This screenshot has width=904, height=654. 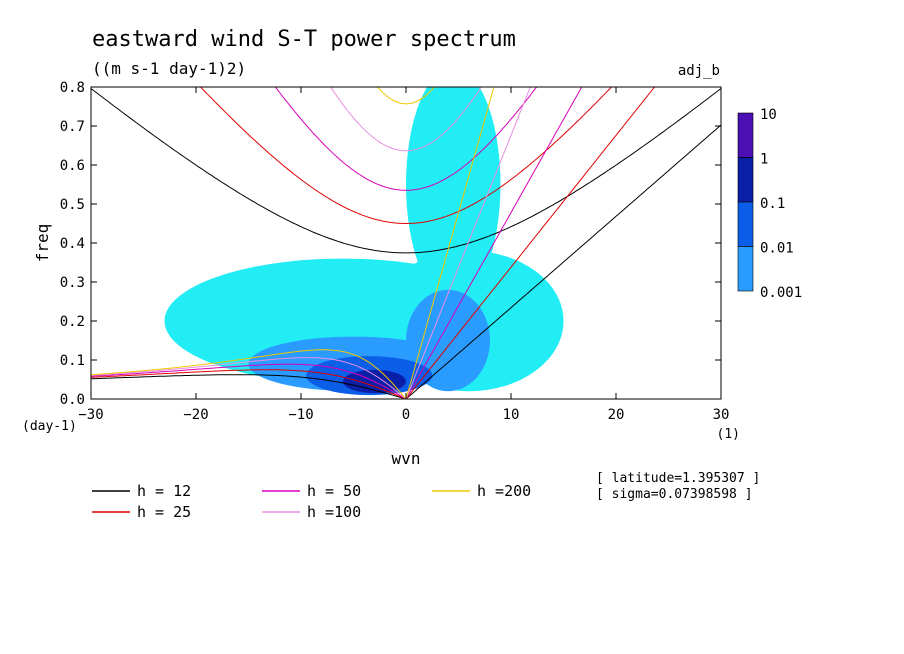 What do you see at coordinates (781, 293) in the screenshot?
I see `colorbar-label: 0.001` at bounding box center [781, 293].